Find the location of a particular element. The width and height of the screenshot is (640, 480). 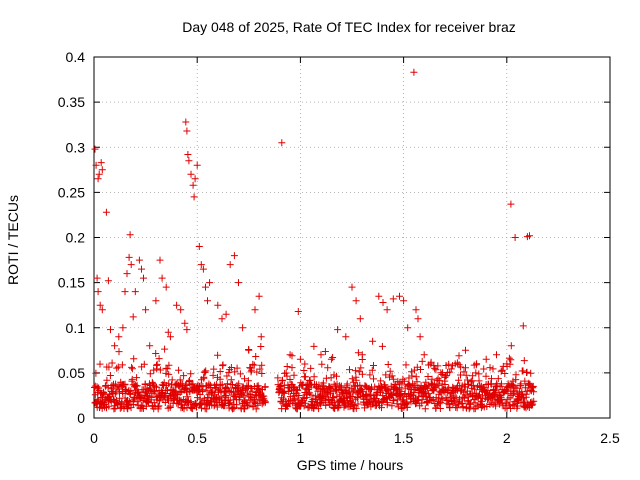

x-tick-label: 0 is located at coordinates (94, 438).